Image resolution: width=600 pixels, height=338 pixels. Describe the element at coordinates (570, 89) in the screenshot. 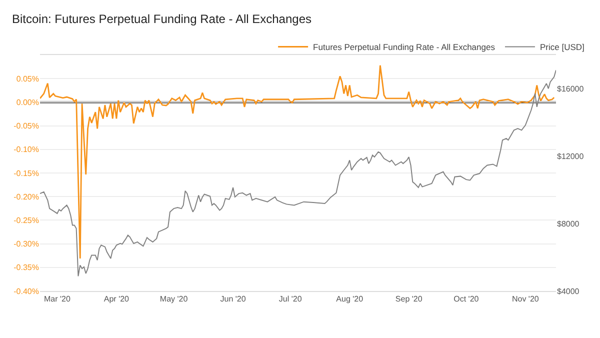

I see `y2-tick-label: $16000` at that location.